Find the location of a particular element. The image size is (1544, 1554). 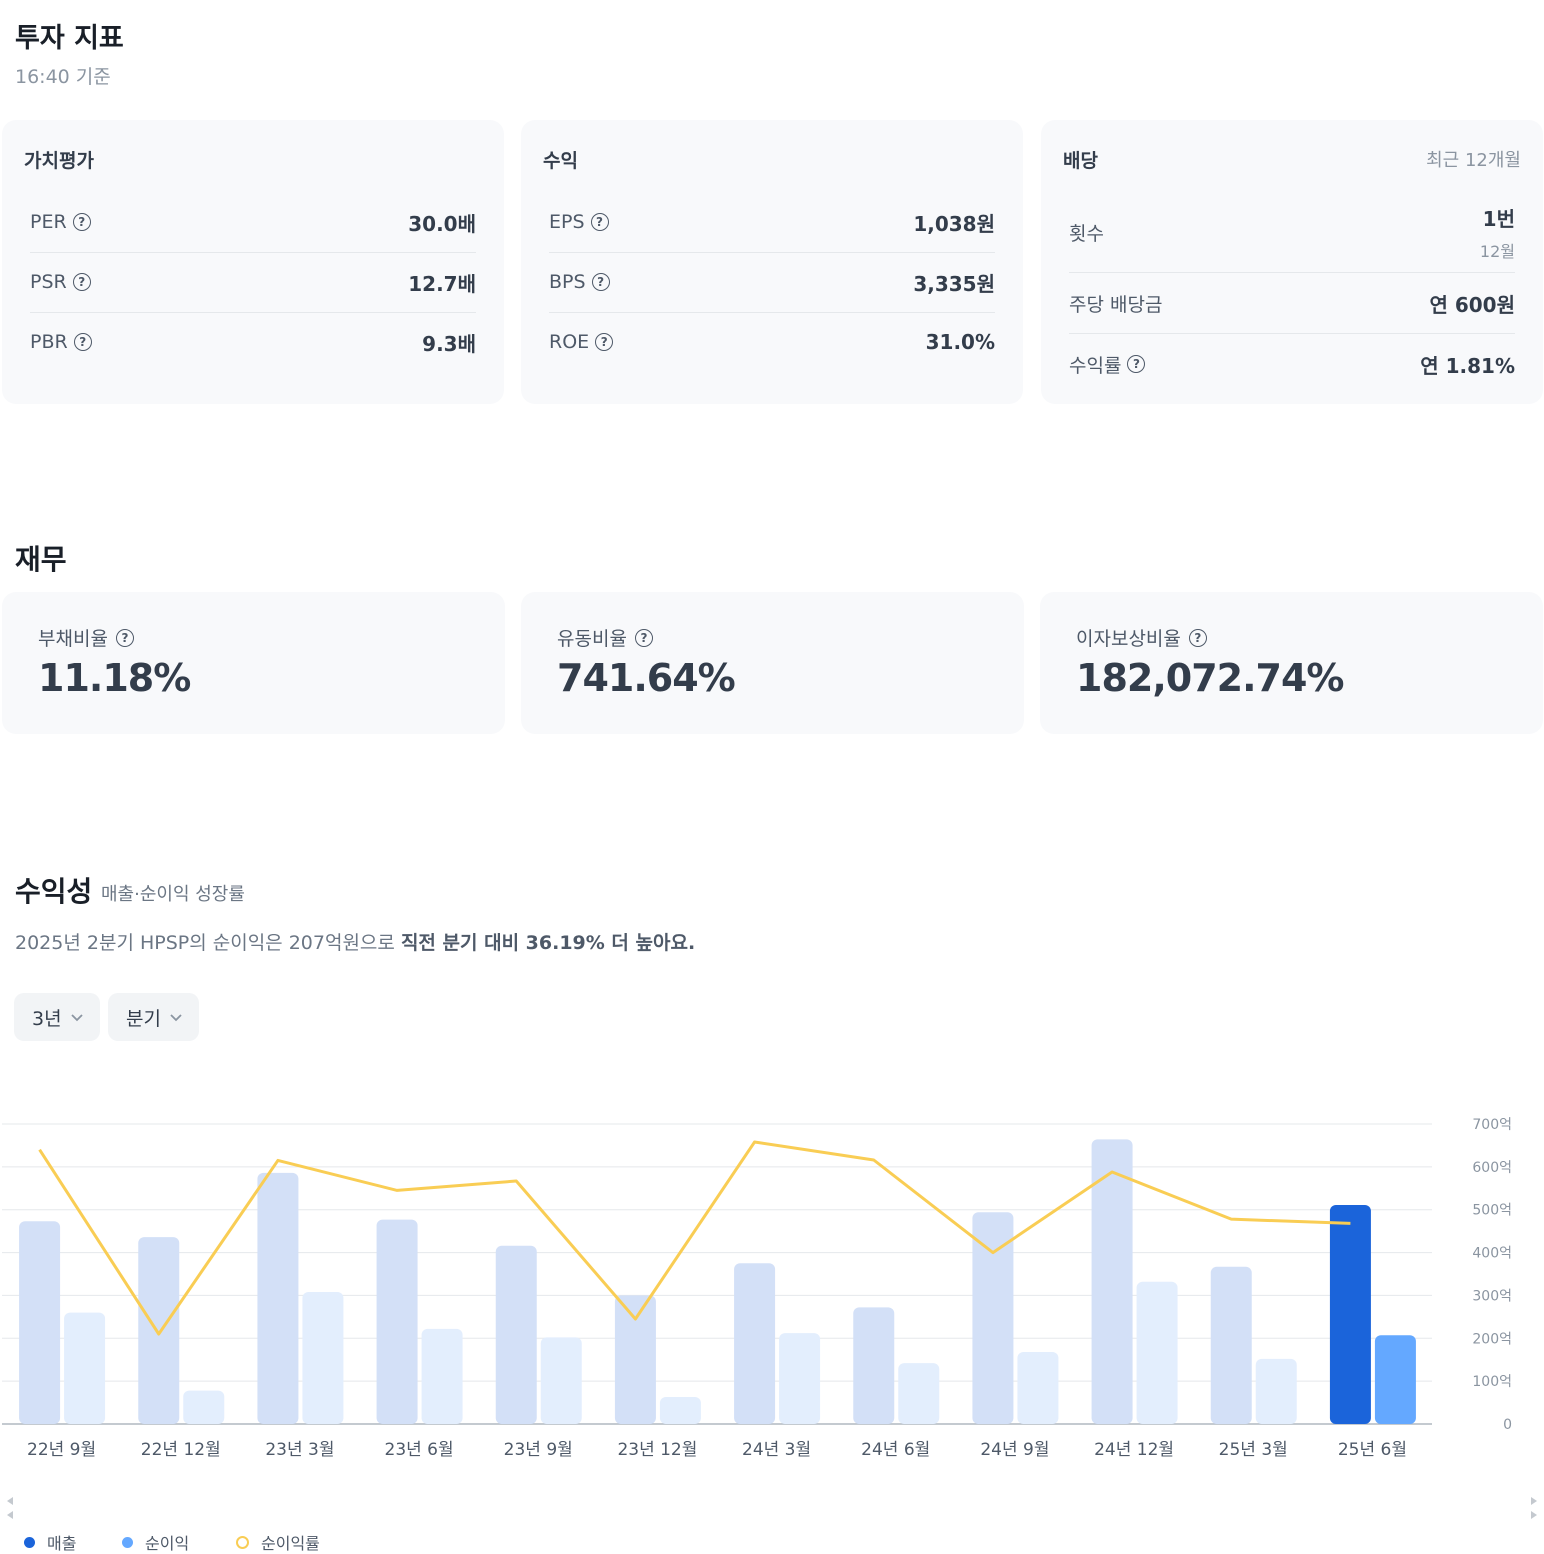

x-tick-label: 24년 3월 is located at coordinates (776, 1450).